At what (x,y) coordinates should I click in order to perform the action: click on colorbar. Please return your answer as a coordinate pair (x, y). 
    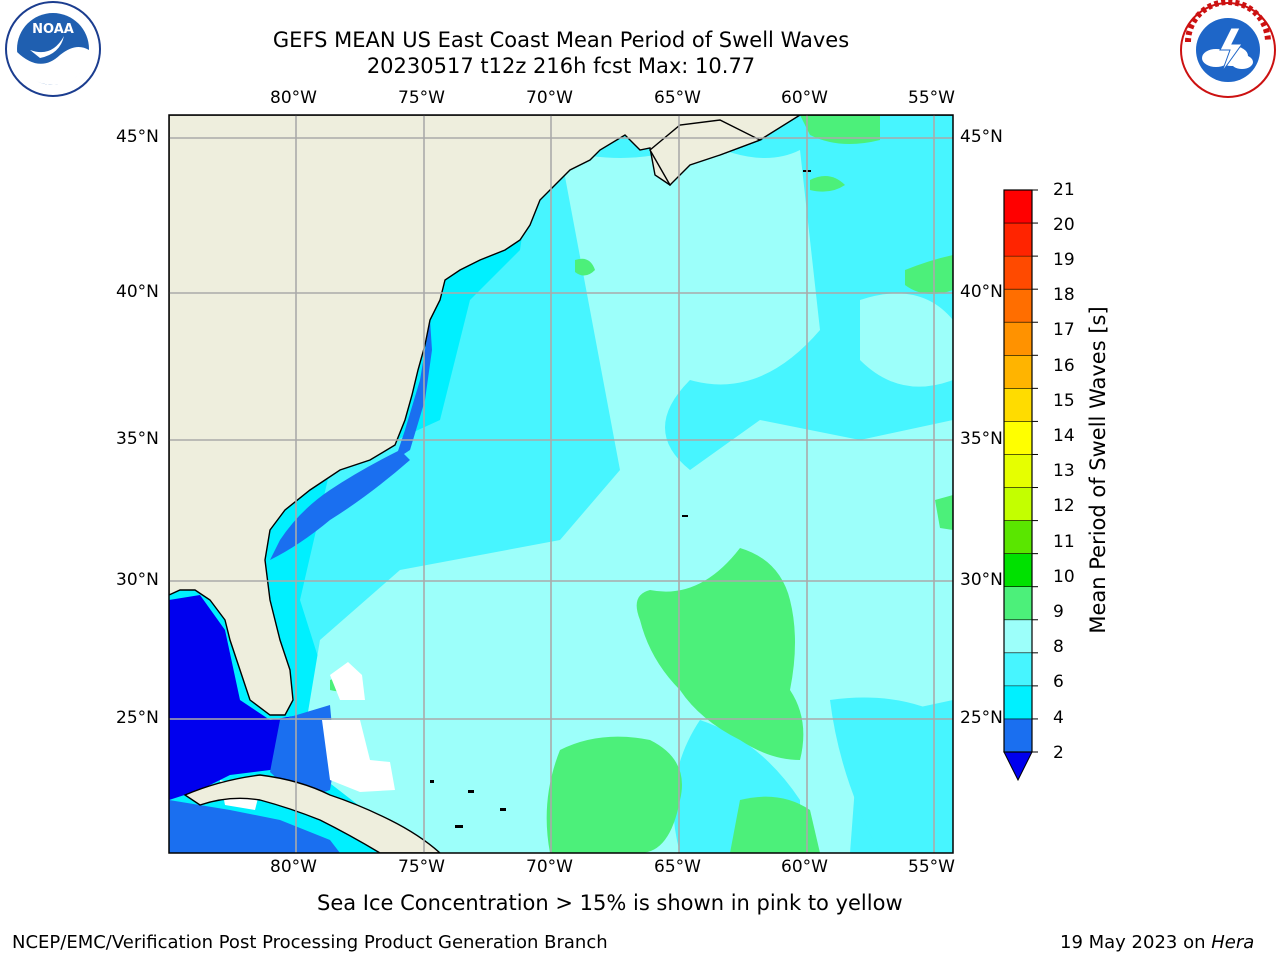
    Looking at the image, I should click on (1020, 485).